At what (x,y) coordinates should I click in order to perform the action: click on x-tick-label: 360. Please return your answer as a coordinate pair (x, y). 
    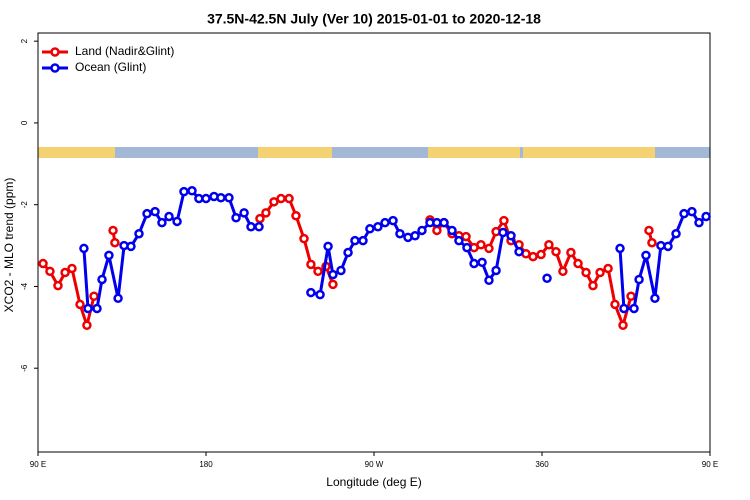
    Looking at the image, I should click on (542, 464).